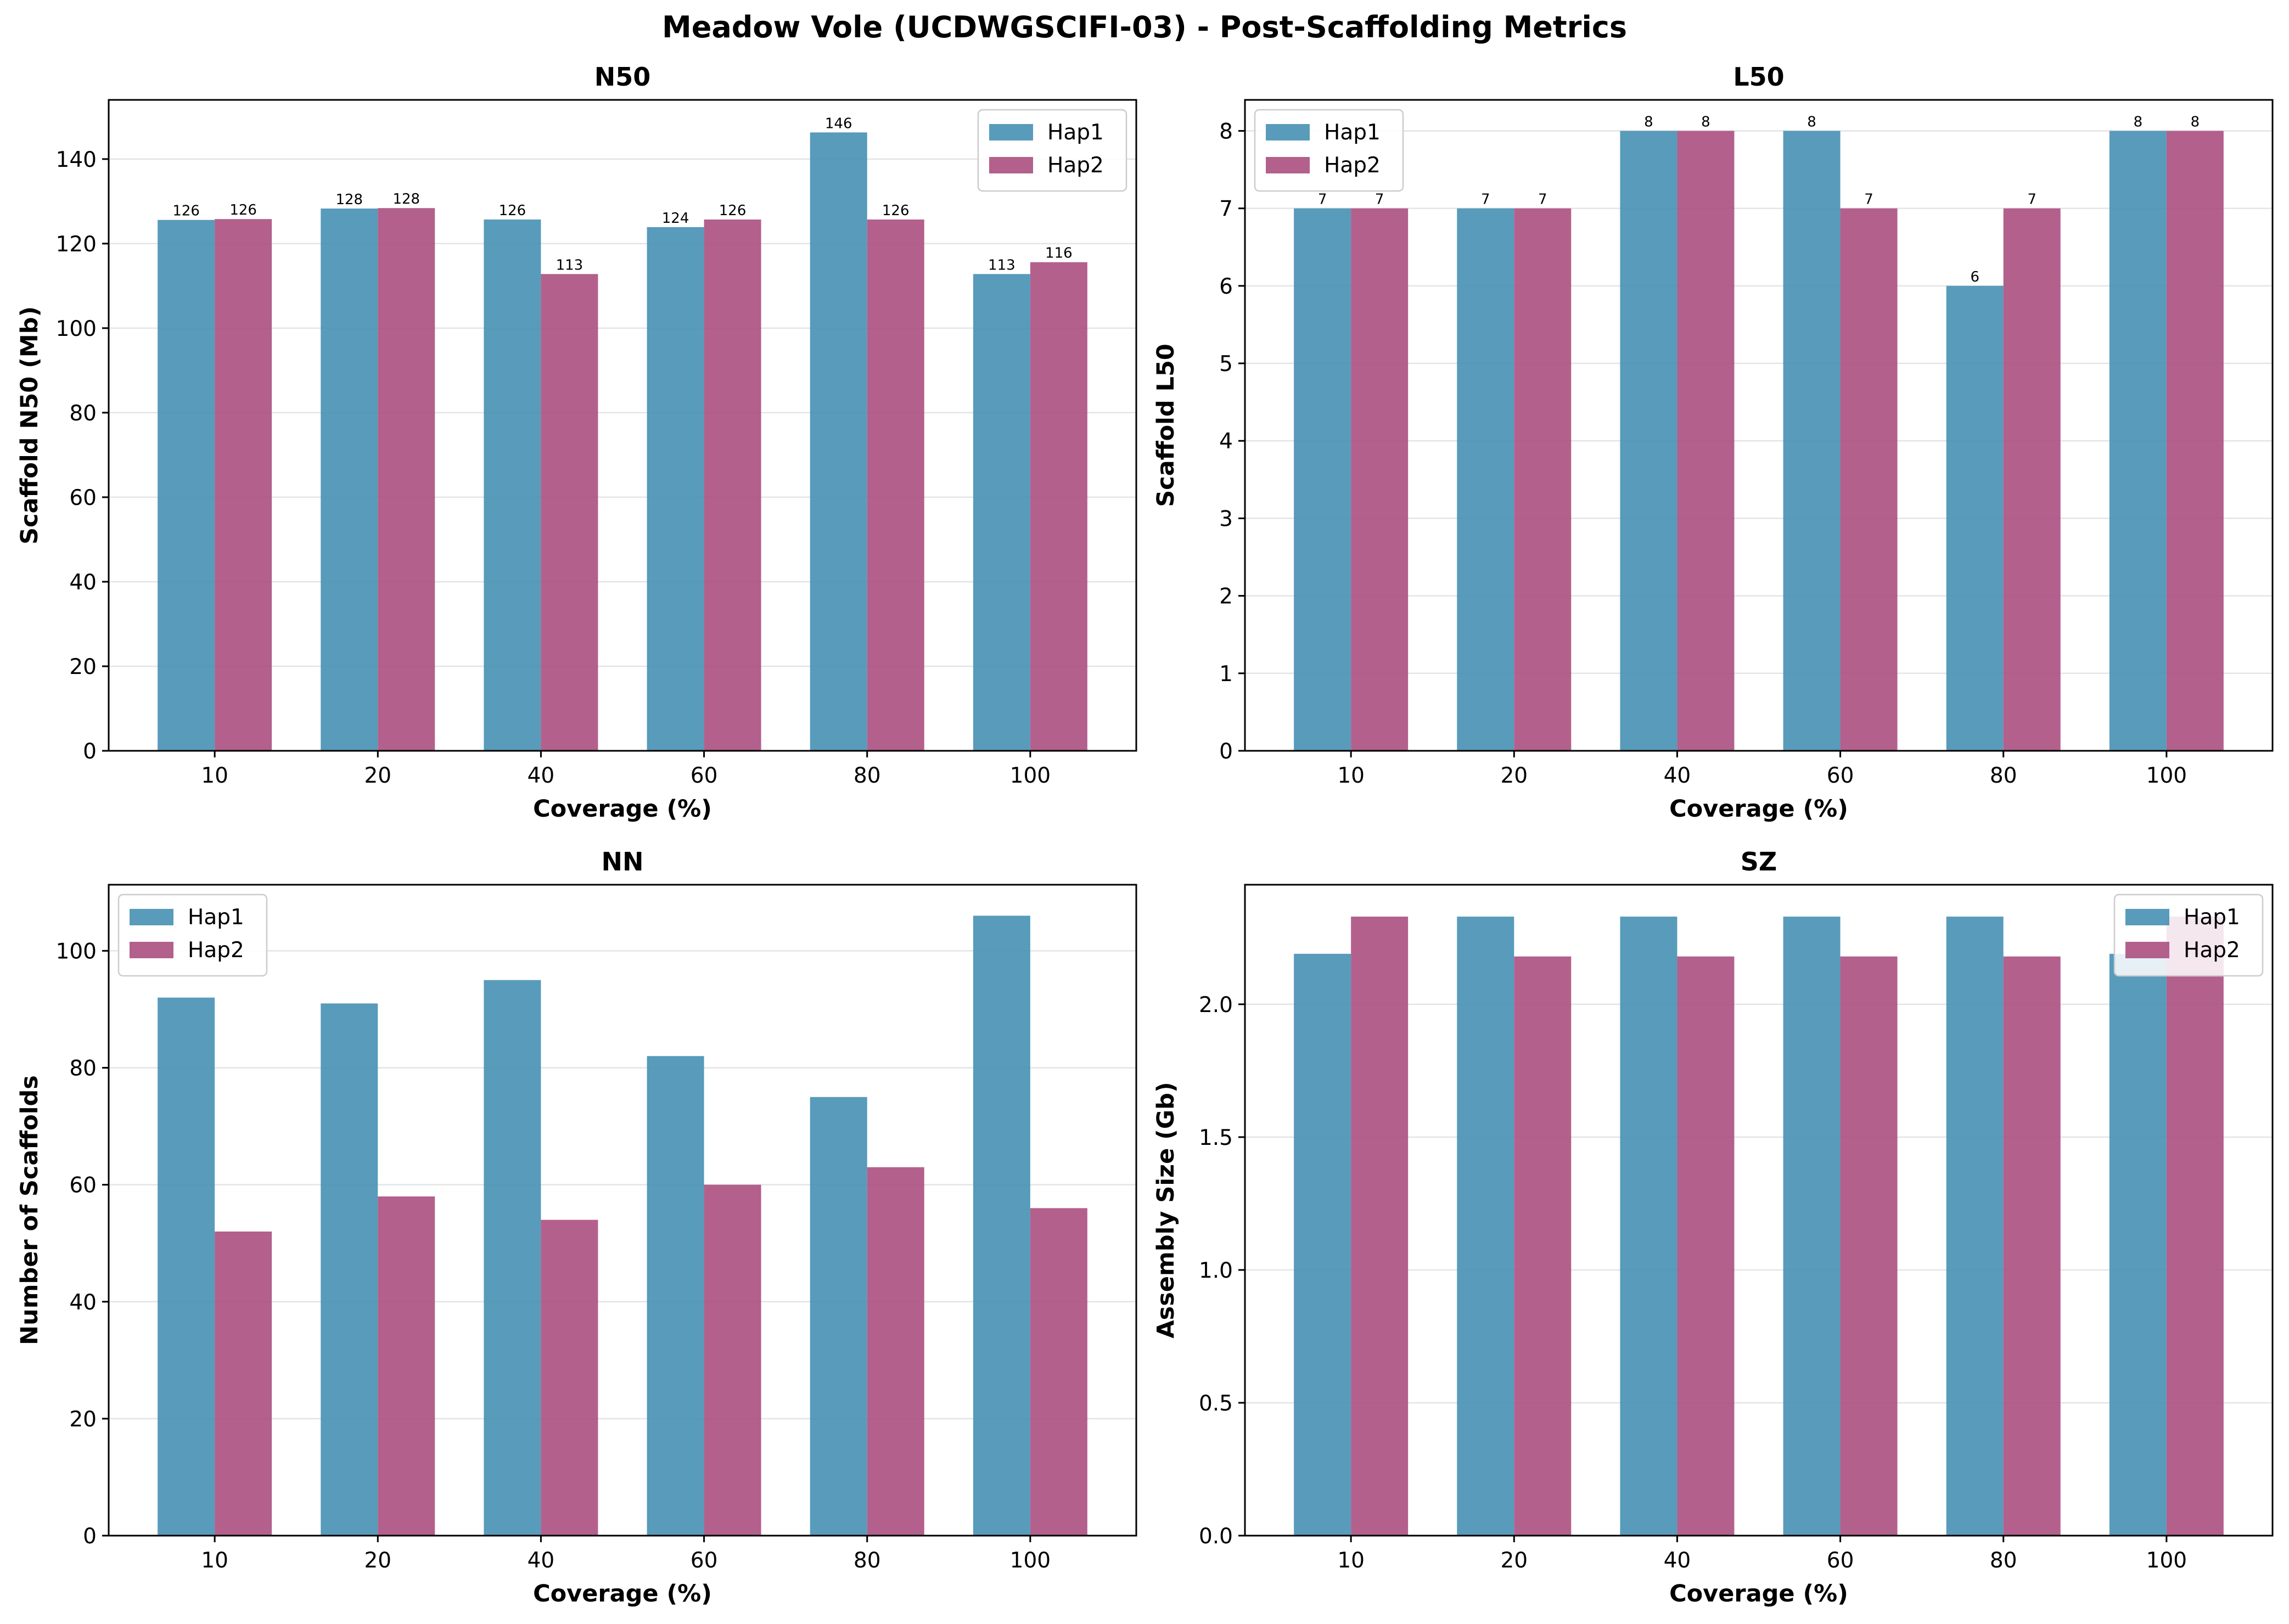 Image resolution: width=2289 pixels, height=1624 pixels. Describe the element at coordinates (541, 1560) in the screenshot. I see `x-tick-label: 40` at that location.